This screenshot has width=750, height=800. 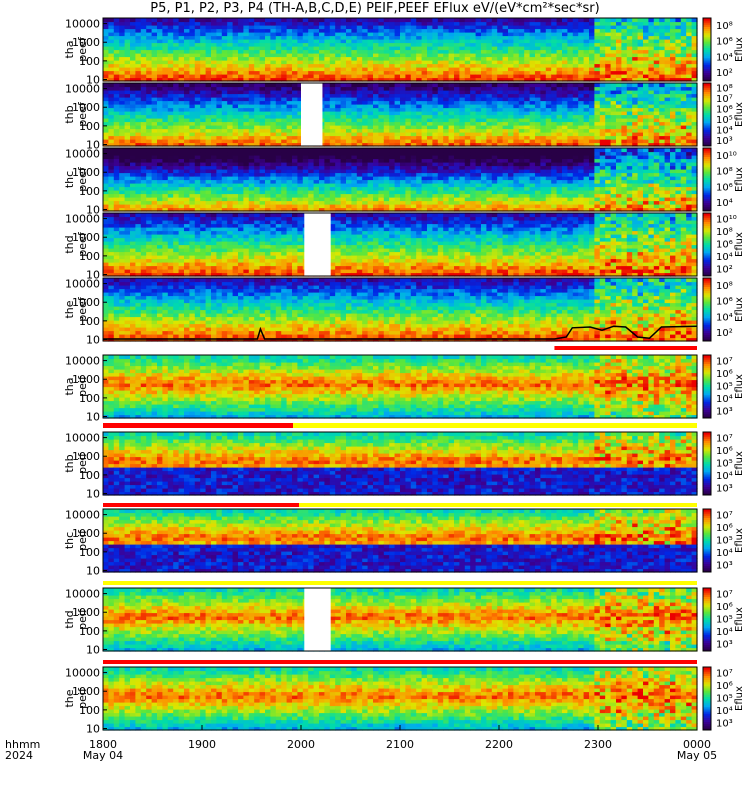 What do you see at coordinates (598, 744) in the screenshot?
I see `x-tick-label: 2300` at bounding box center [598, 744].